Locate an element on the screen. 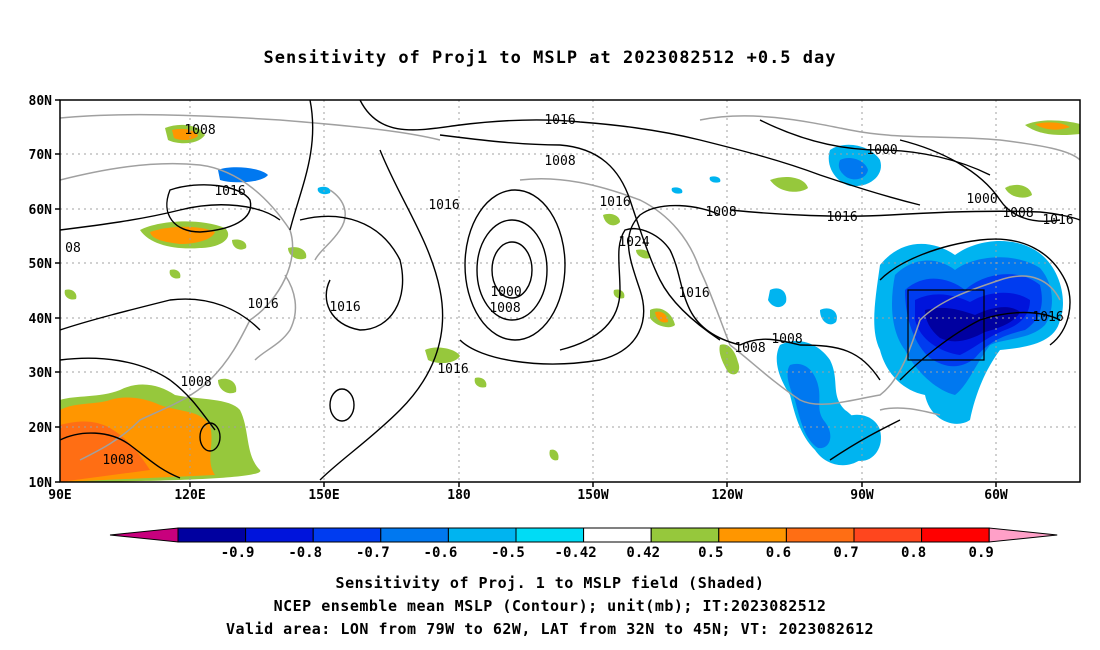 The width and height of the screenshot is (1100, 650). colorbar-label: -0.6 is located at coordinates (441, 553).